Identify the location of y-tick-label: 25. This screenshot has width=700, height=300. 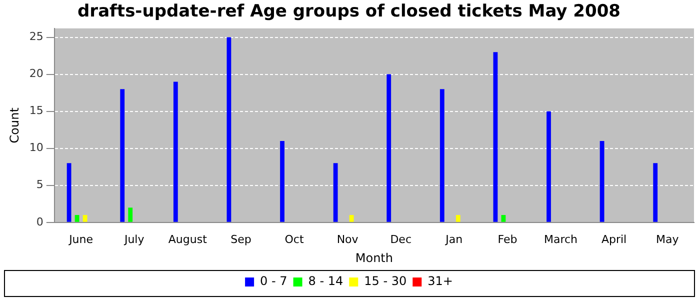
(36, 37).